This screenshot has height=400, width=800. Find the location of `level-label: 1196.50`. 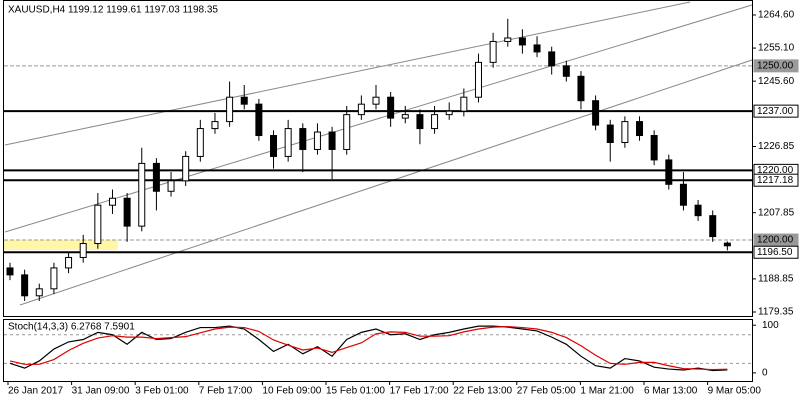

level-label: 1196.50 is located at coordinates (775, 252).